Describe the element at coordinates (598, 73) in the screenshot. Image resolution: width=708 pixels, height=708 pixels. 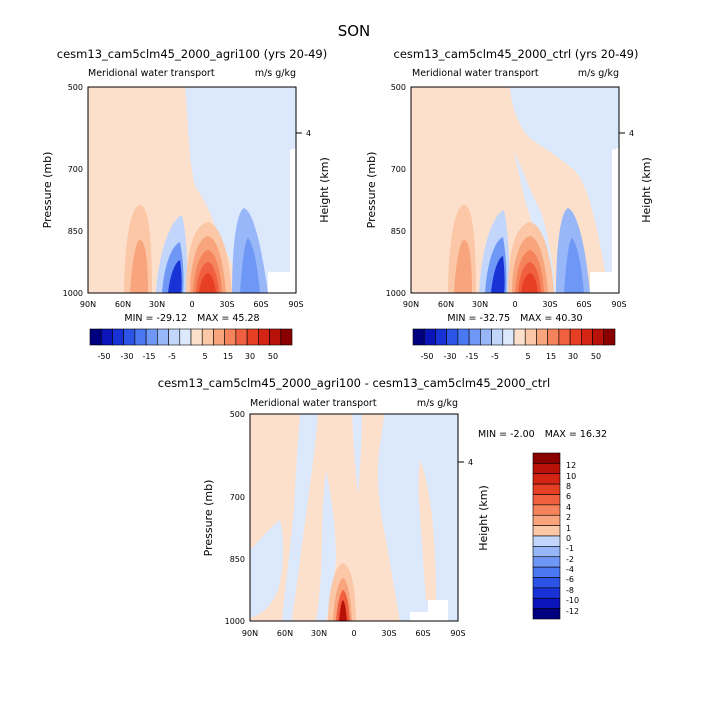
I see `panel-units: m/s g/kg` at that location.